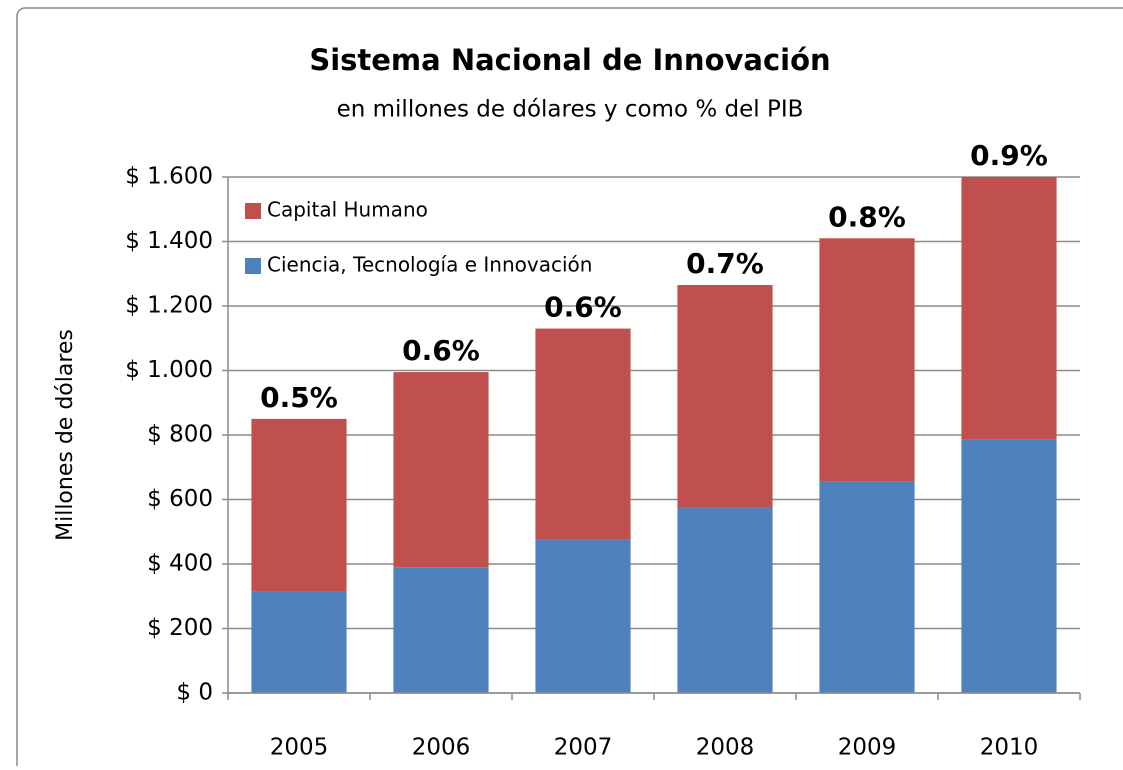  Describe the element at coordinates (583, 748) in the screenshot. I see `x-tick-label: 2007` at that location.